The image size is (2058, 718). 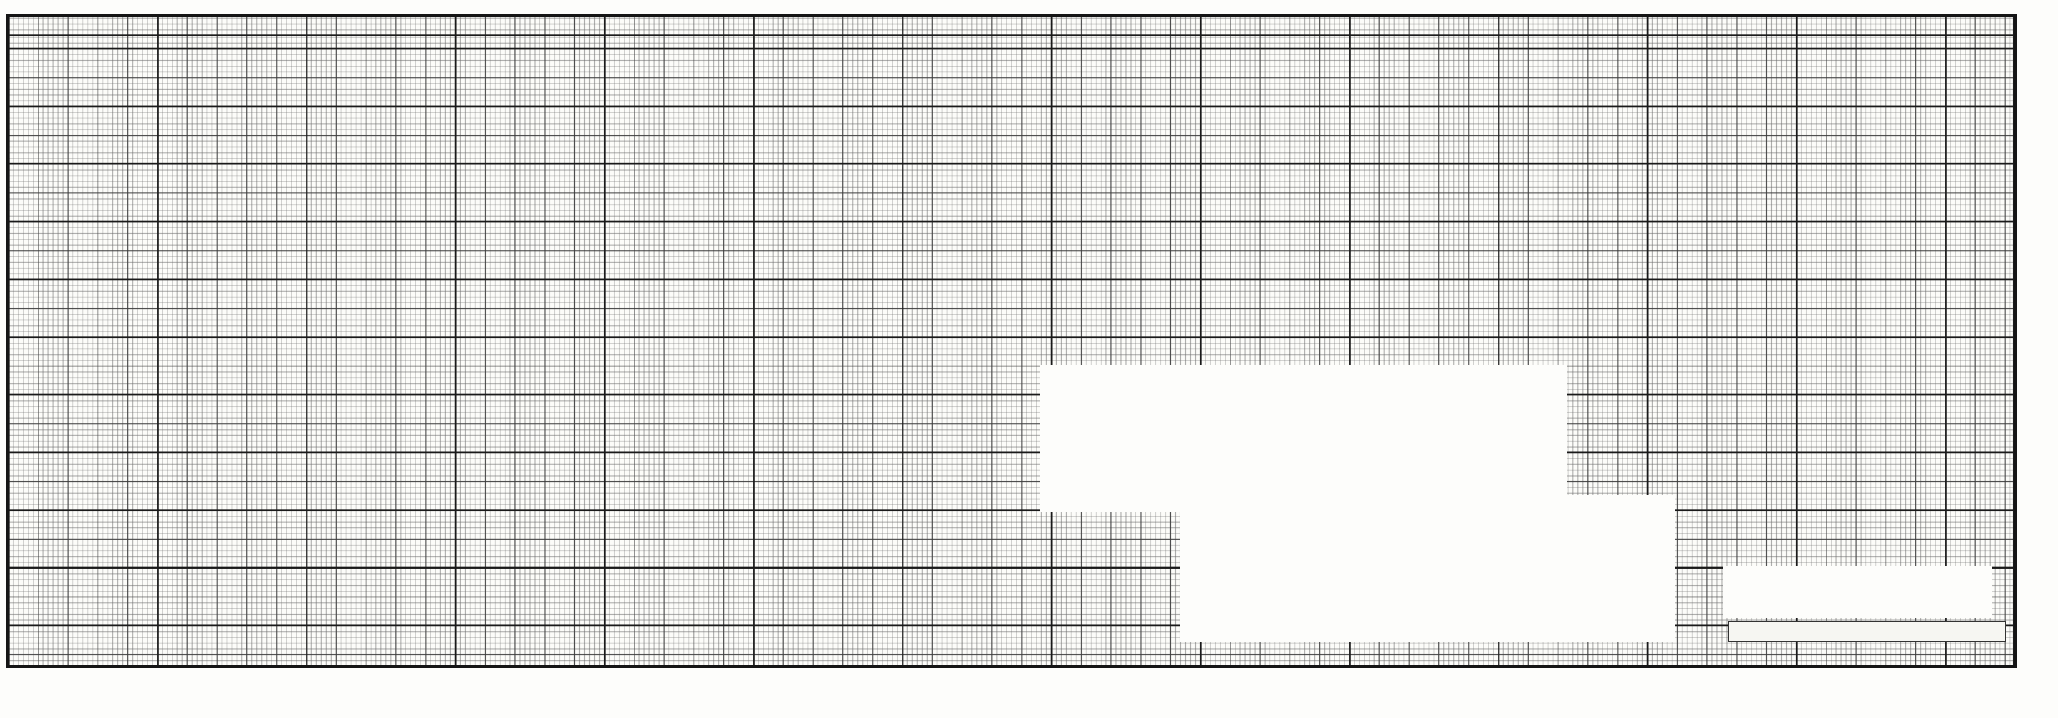 I want to click on annotation-panel-top, so click(x=1303, y=438).